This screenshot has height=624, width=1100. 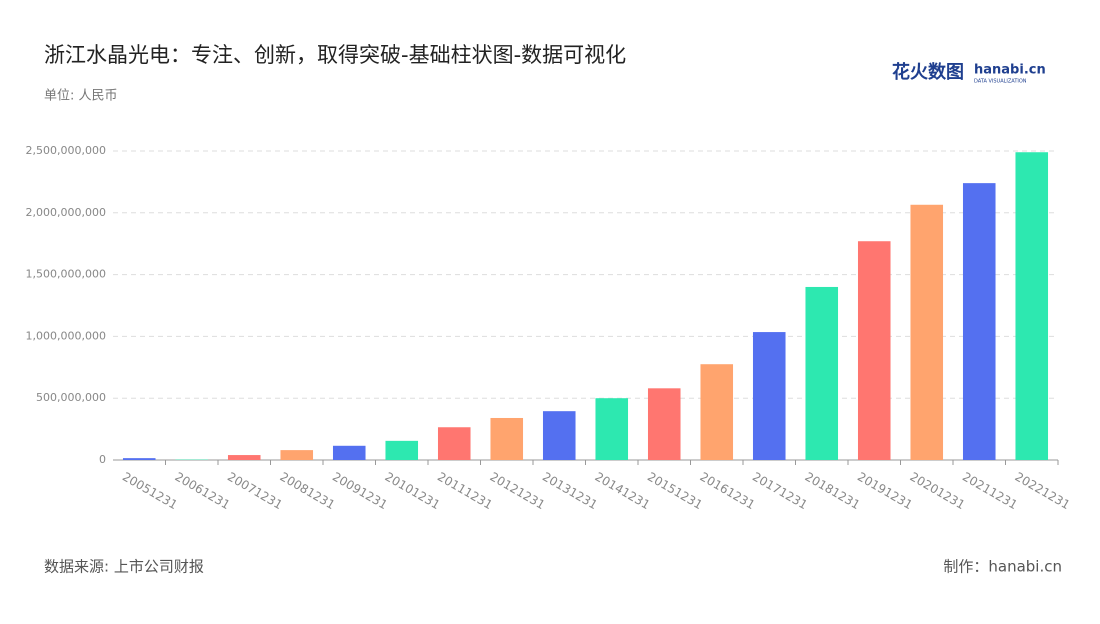 I want to click on x-tick-label: 20121231, so click(x=518, y=491).